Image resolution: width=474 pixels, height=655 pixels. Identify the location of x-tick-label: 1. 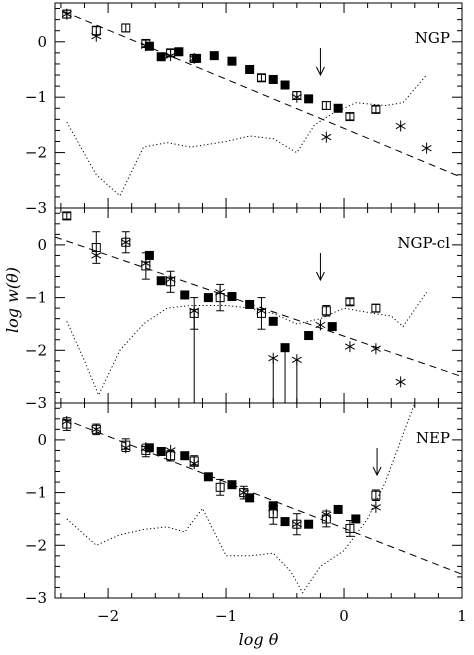
(462, 616).